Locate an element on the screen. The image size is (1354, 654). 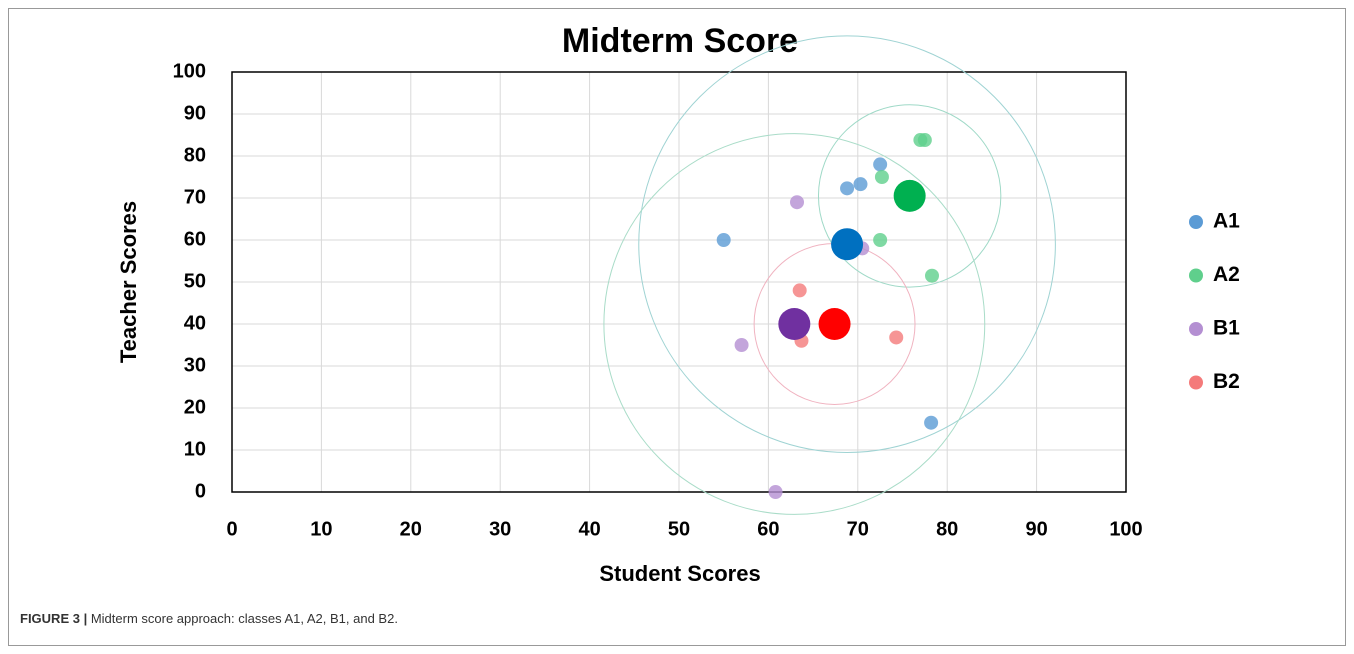
legend-label: A1 is located at coordinates (1226, 221).